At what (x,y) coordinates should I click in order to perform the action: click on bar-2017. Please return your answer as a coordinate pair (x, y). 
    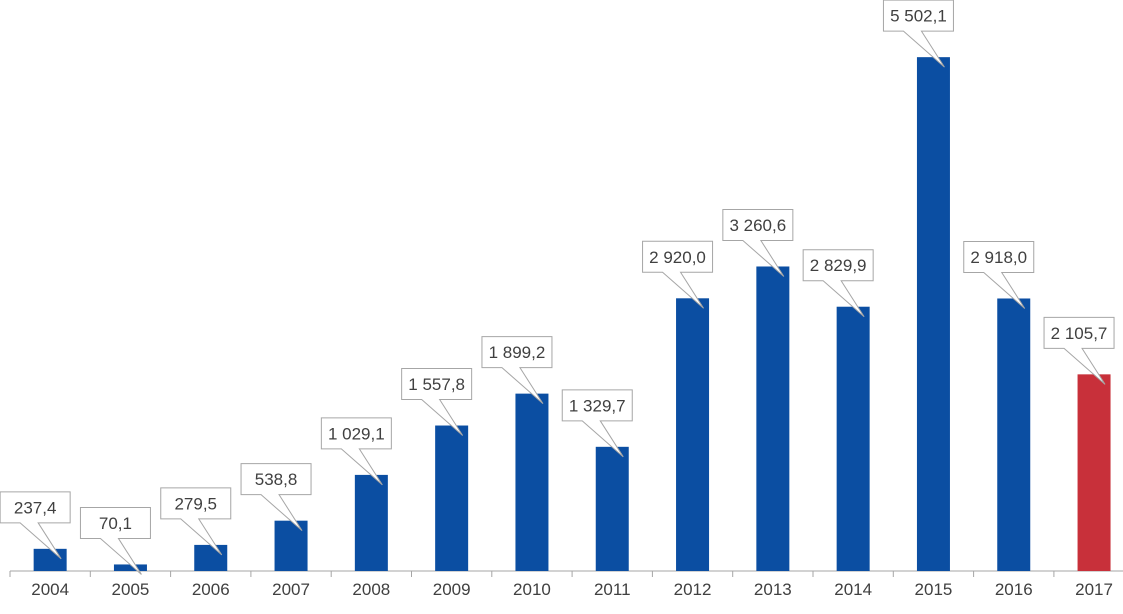
    Looking at the image, I should click on (1094, 472).